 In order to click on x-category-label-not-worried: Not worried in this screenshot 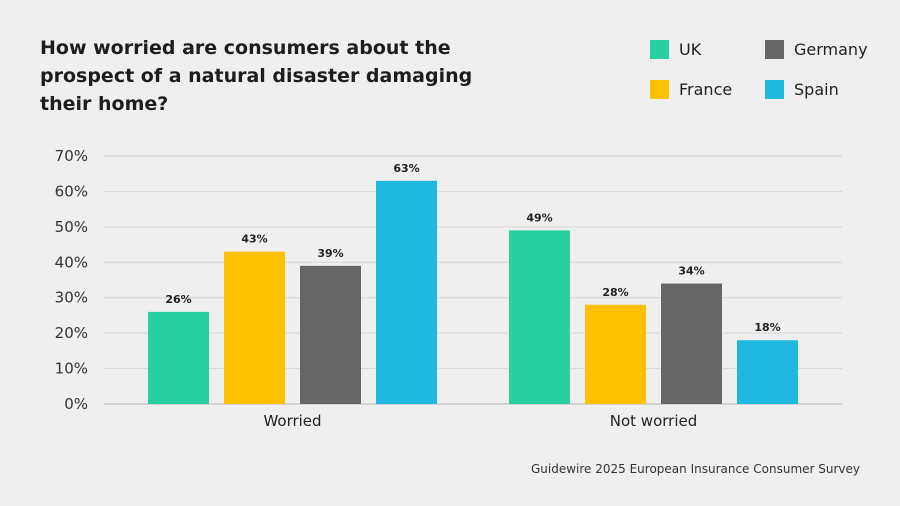, I will do `click(653, 421)`.